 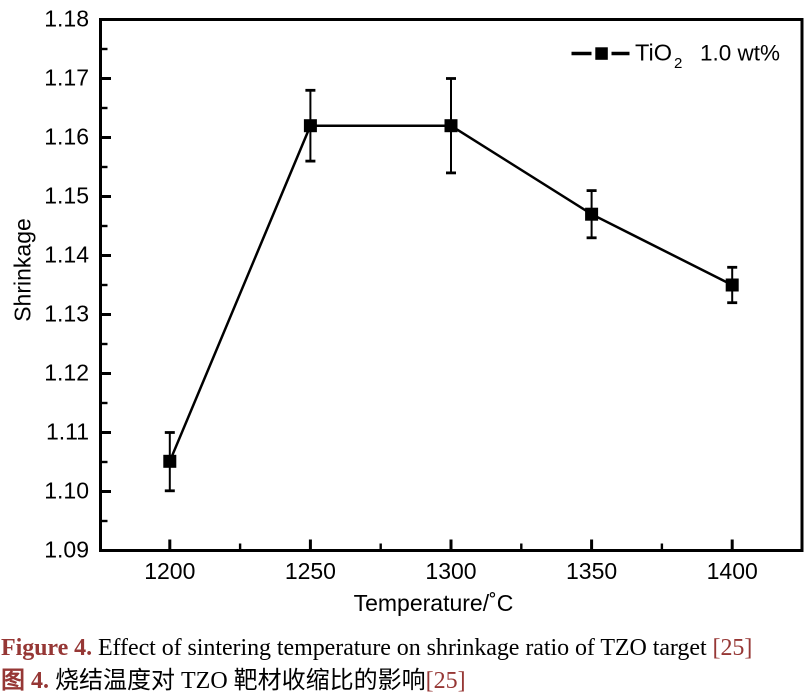 I want to click on svg-text: 2, so click(x=678, y=63).